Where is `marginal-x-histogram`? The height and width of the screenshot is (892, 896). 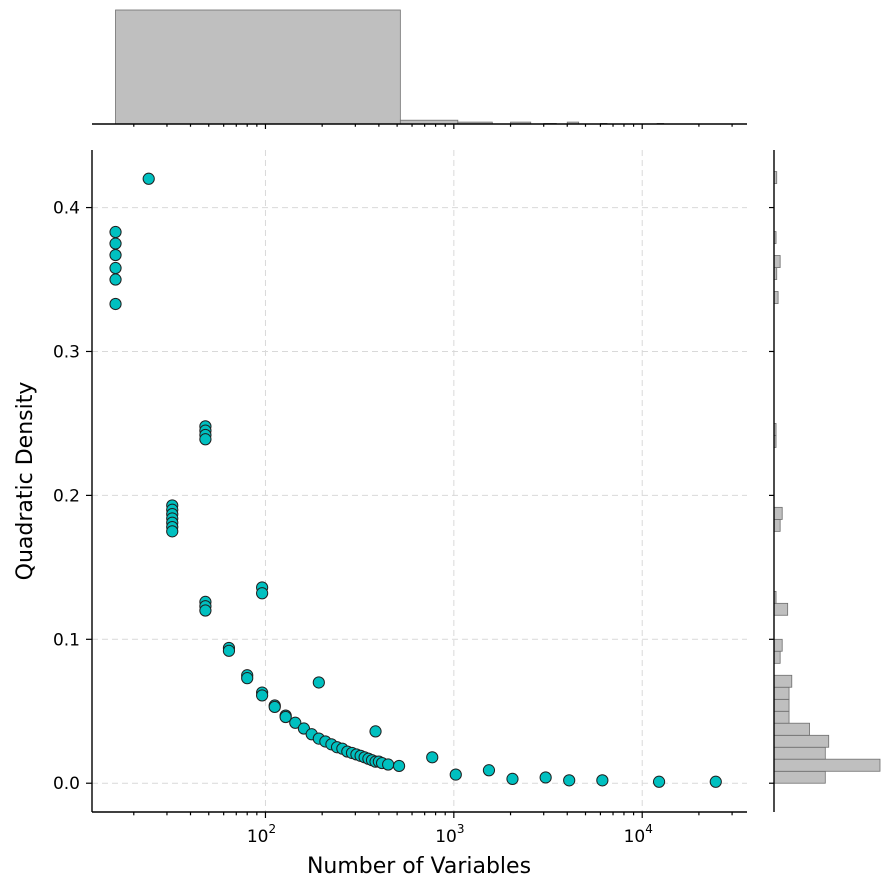
marginal-x-histogram is located at coordinates (419, 69).